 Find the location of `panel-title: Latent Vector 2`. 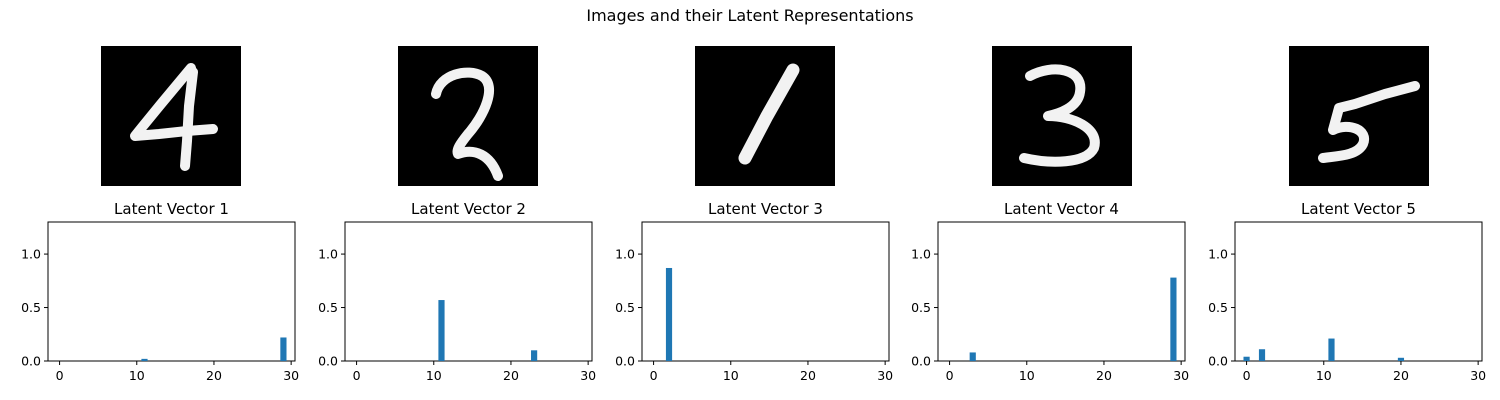

panel-title: Latent Vector 2 is located at coordinates (468, 209).